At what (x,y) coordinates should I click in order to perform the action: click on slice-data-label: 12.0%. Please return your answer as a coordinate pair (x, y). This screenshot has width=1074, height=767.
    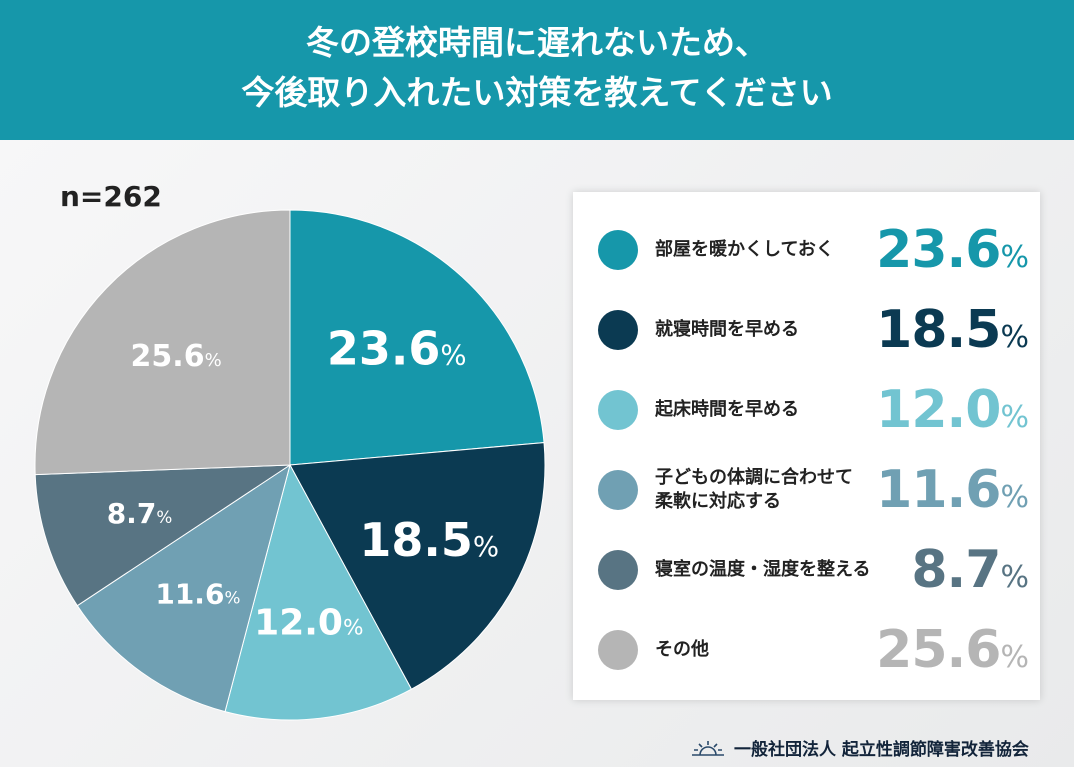
    Looking at the image, I should click on (308, 623).